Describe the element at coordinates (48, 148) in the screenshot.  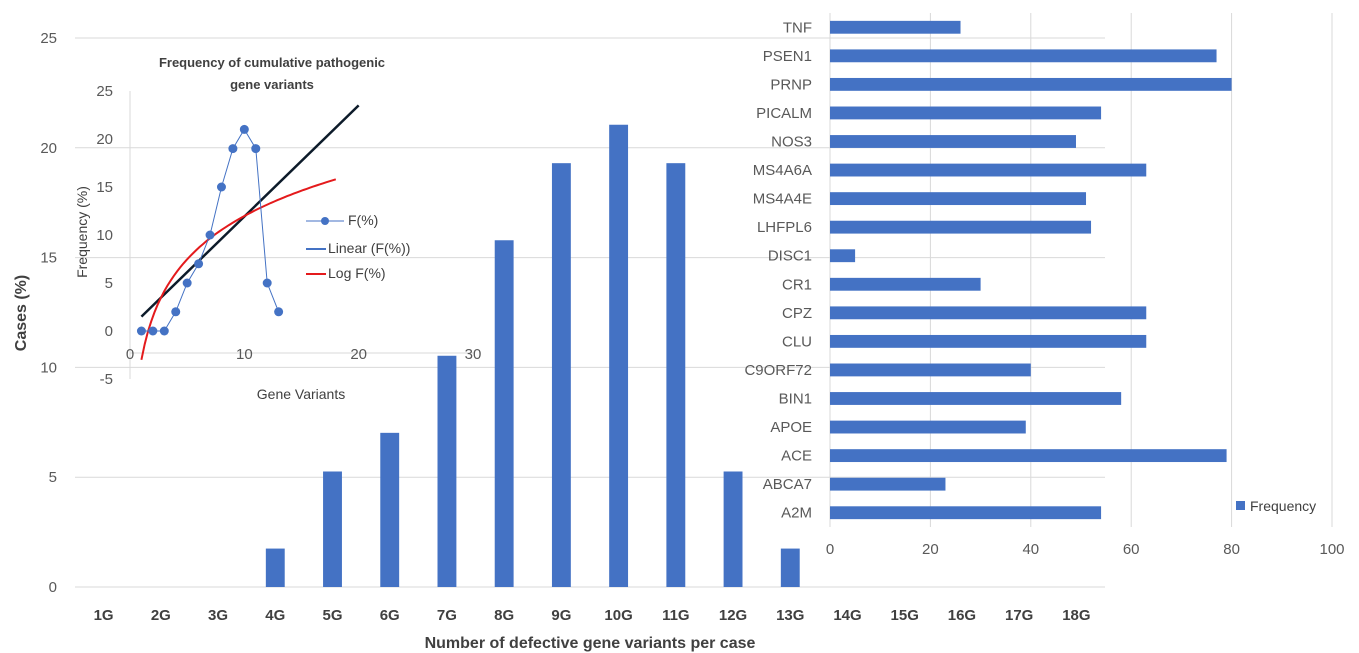
I see `main-y-tick-label: 20` at that location.